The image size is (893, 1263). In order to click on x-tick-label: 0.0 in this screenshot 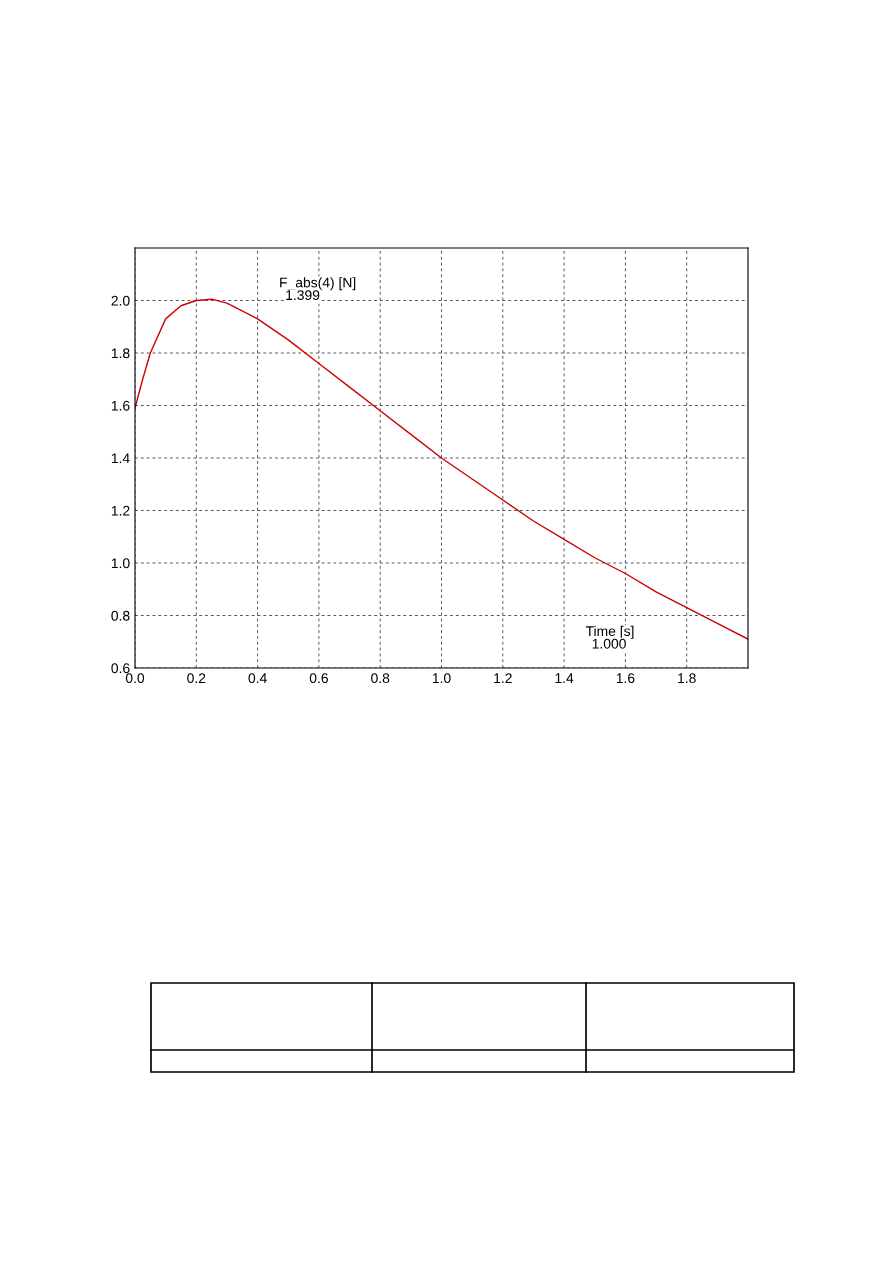, I will do `click(135, 678)`.